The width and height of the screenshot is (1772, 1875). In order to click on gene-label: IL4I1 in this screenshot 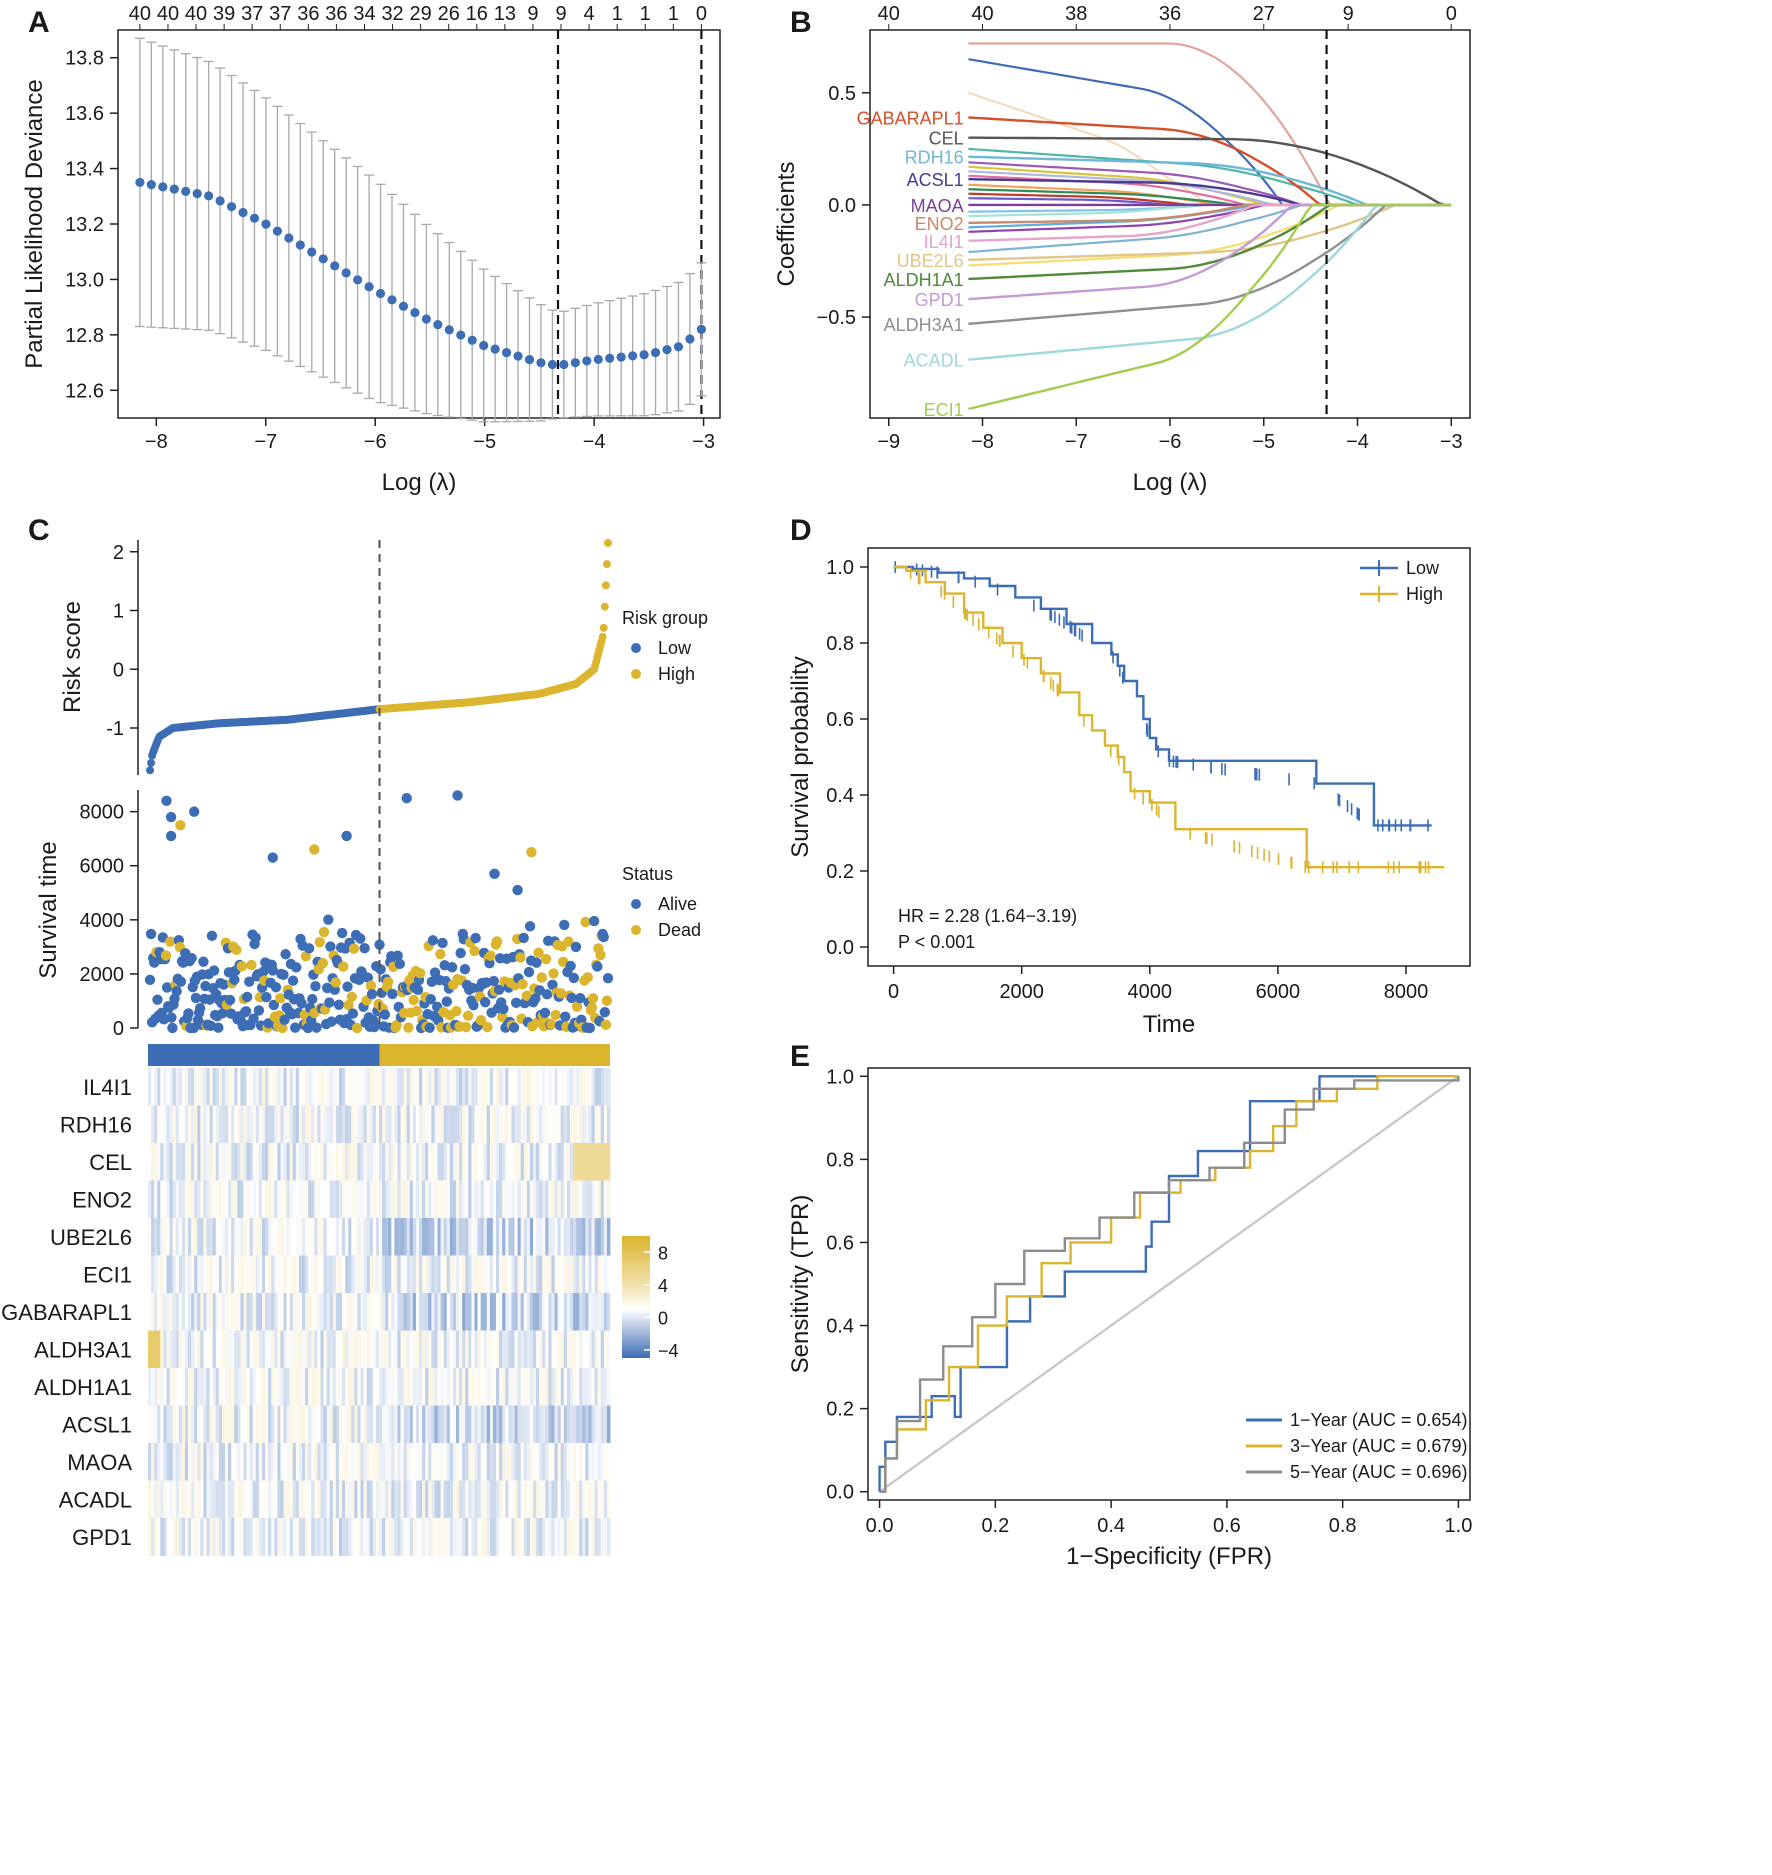, I will do `click(944, 242)`.